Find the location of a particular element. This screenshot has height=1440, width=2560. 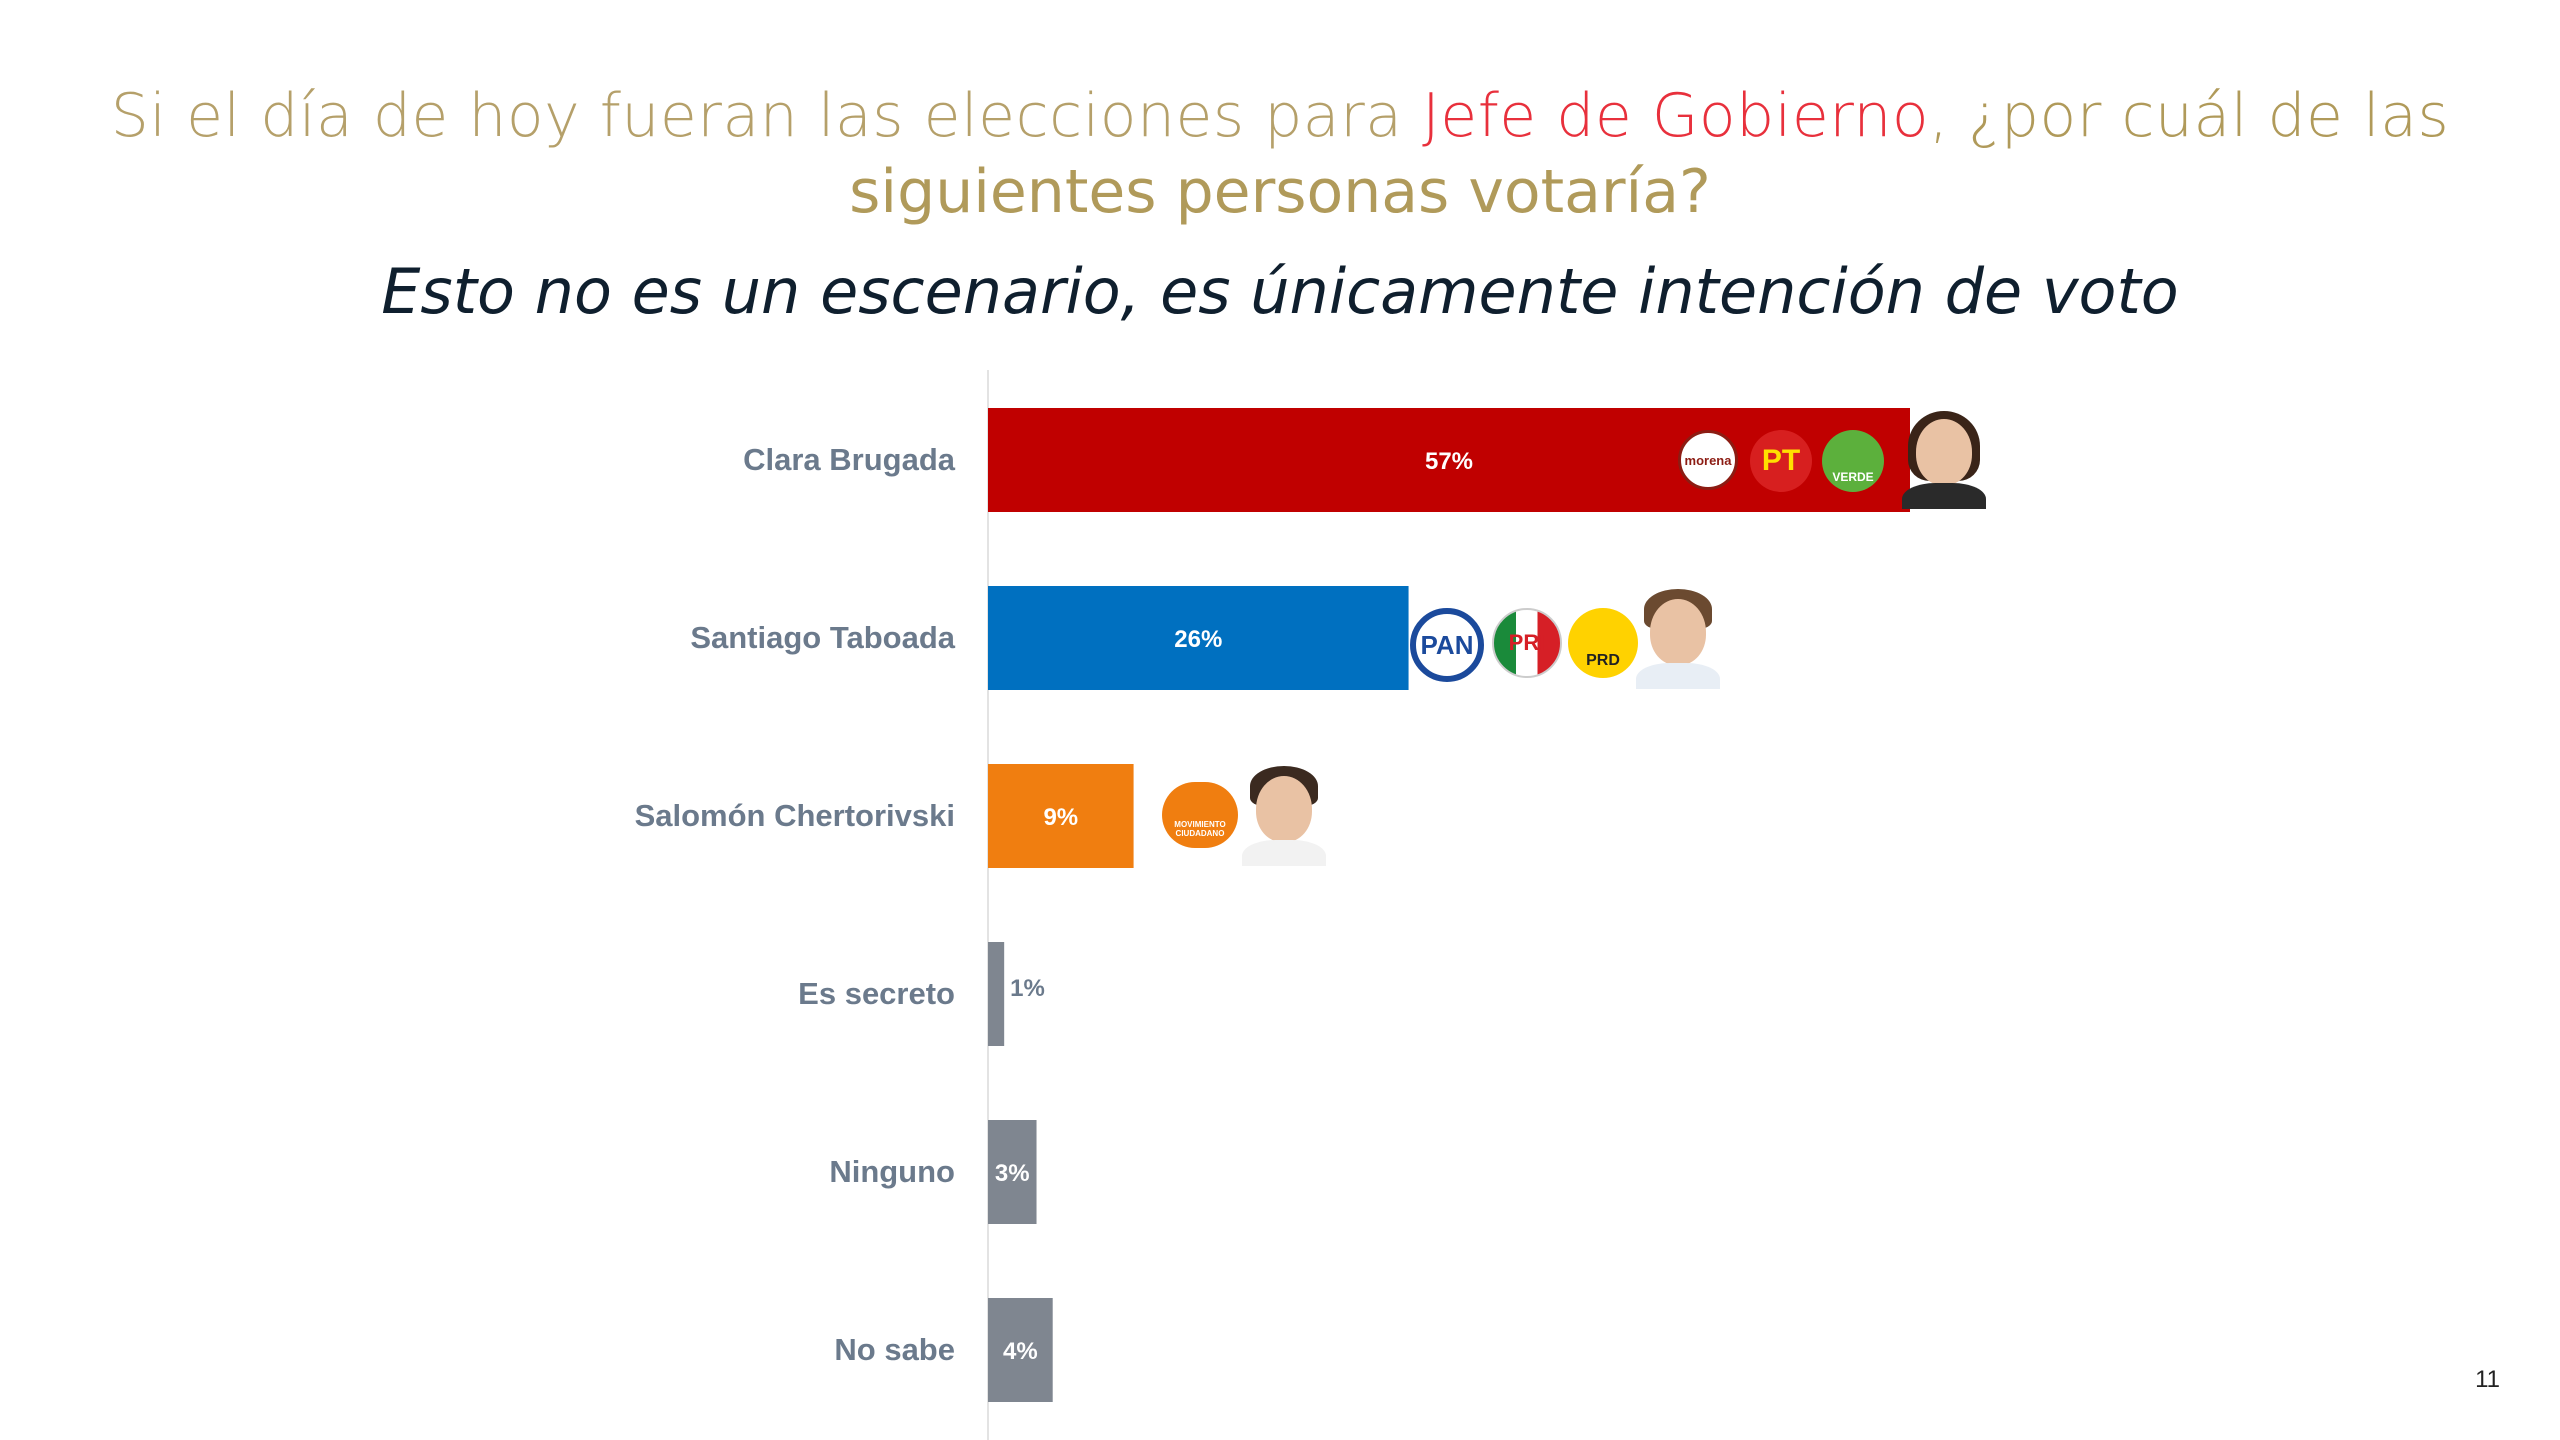

prd-logo-text: PRD is located at coordinates (1603, 660).